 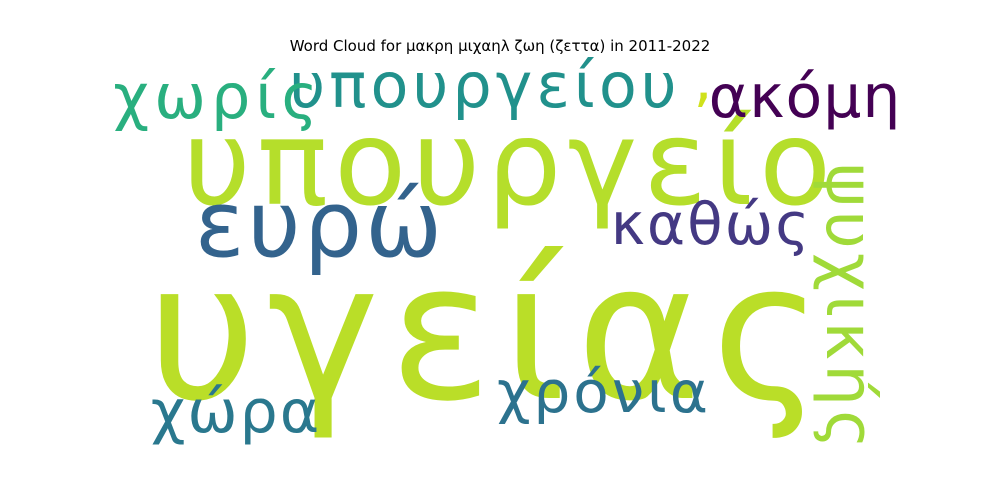 I want to click on cloud-word-9: χρόνια, so click(x=604, y=392).